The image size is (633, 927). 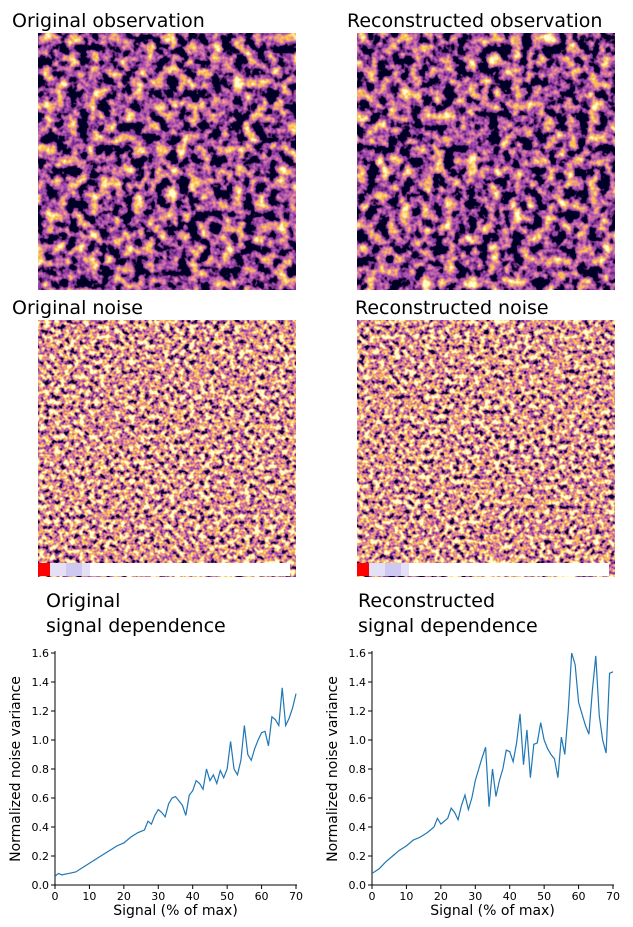 What do you see at coordinates (474, 21) in the screenshot?
I see `image-title: Reconstructed observation` at bounding box center [474, 21].